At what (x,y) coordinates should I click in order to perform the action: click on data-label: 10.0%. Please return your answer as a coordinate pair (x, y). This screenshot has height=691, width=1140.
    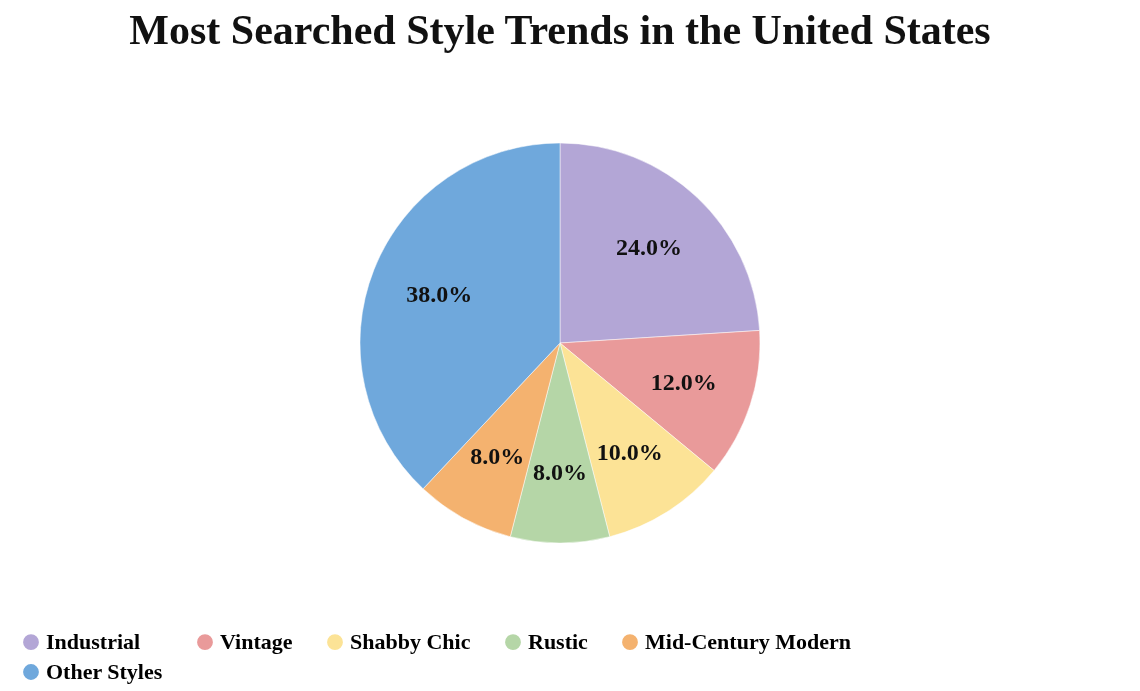
    Looking at the image, I should click on (629, 451).